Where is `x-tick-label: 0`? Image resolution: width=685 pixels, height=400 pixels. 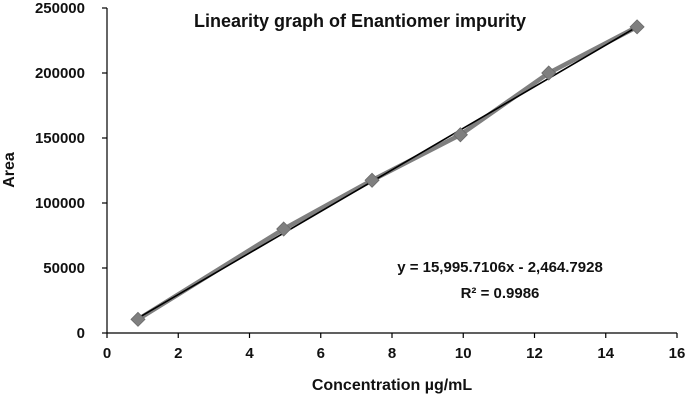 x-tick-label: 0 is located at coordinates (107, 353).